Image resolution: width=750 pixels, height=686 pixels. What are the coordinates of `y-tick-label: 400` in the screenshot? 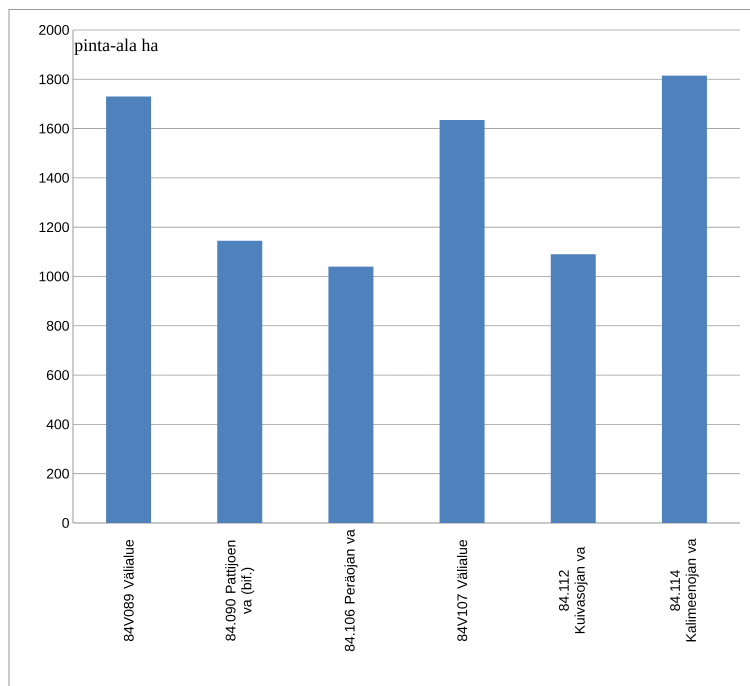 It's located at (57, 424).